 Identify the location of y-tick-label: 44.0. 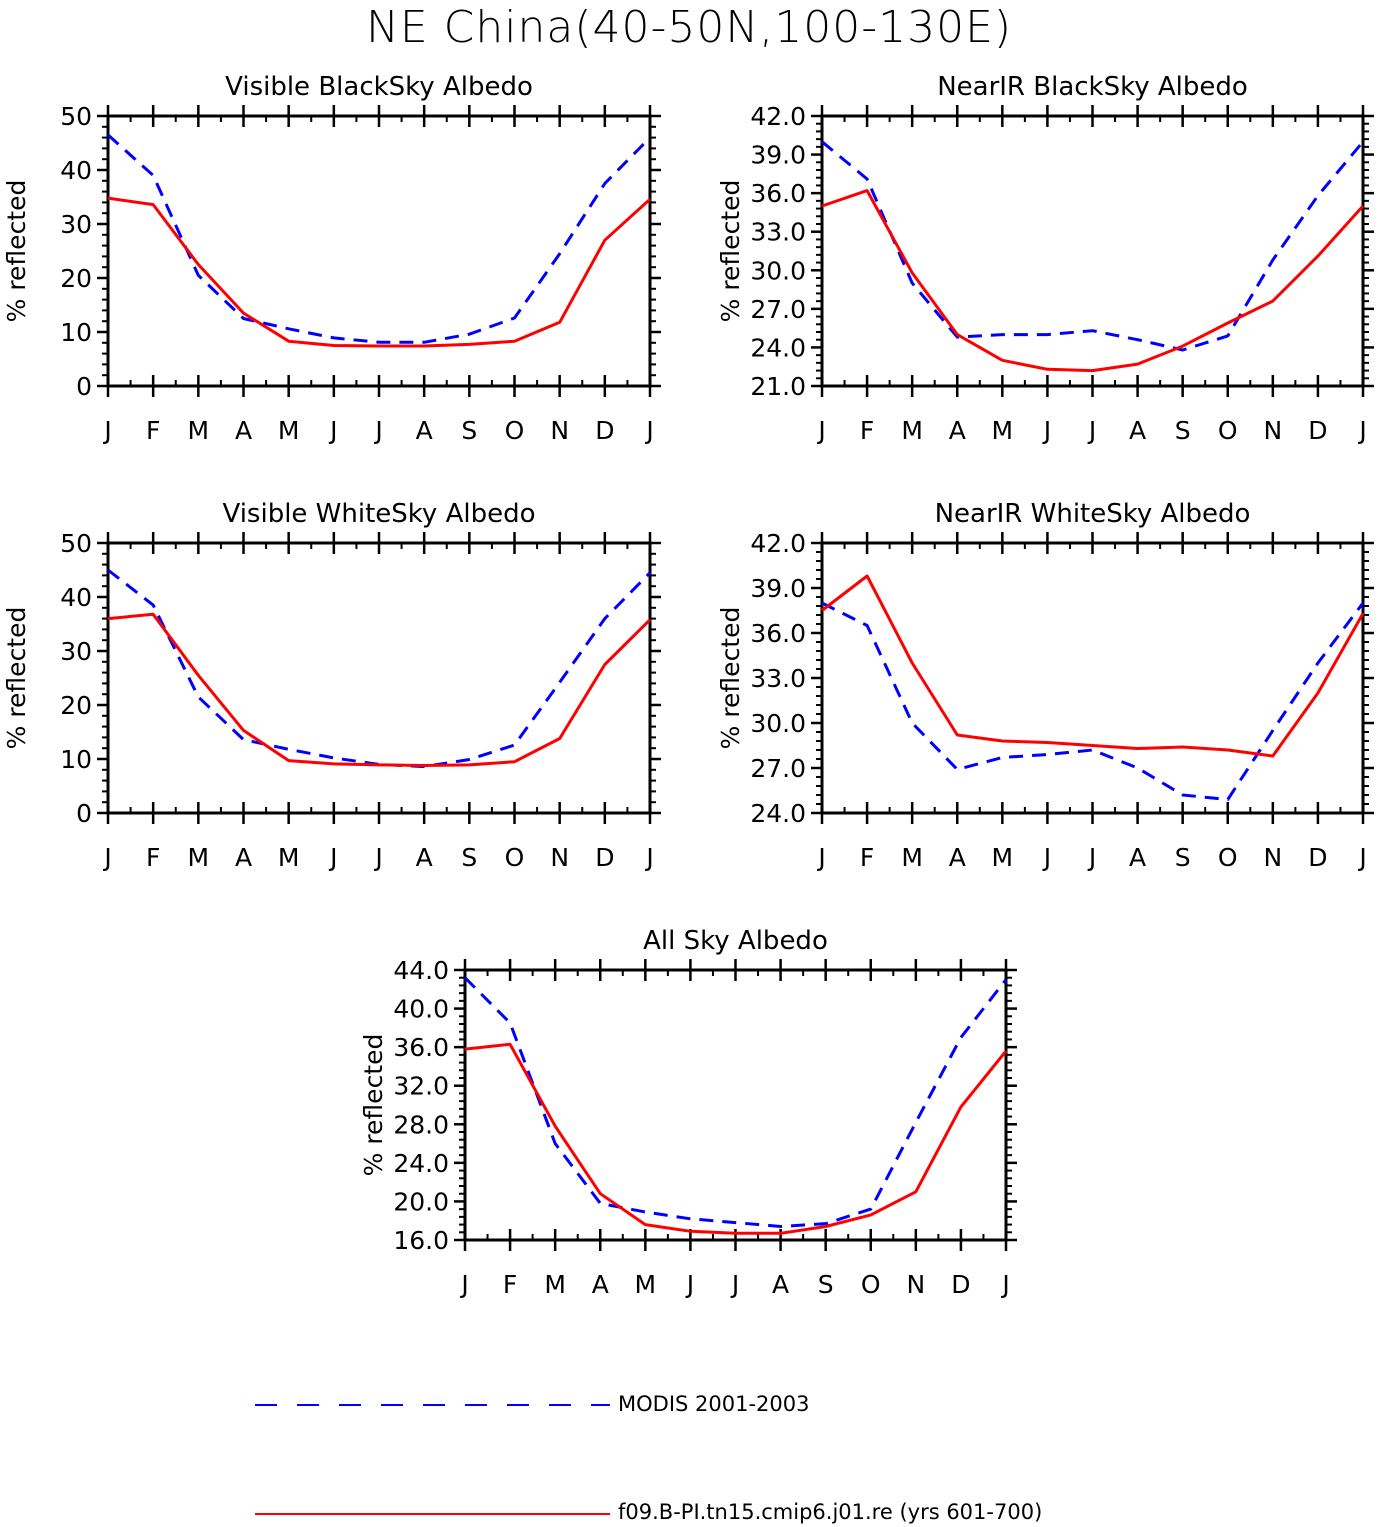
(421, 970).